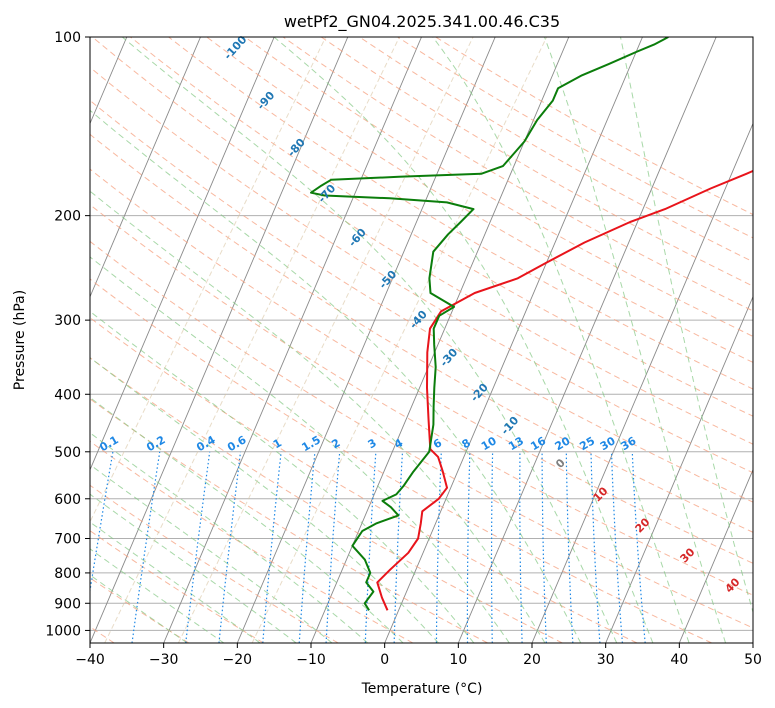 The height and width of the screenshot is (708, 775). I want to click on y-tick-label: 800, so click(67, 574).